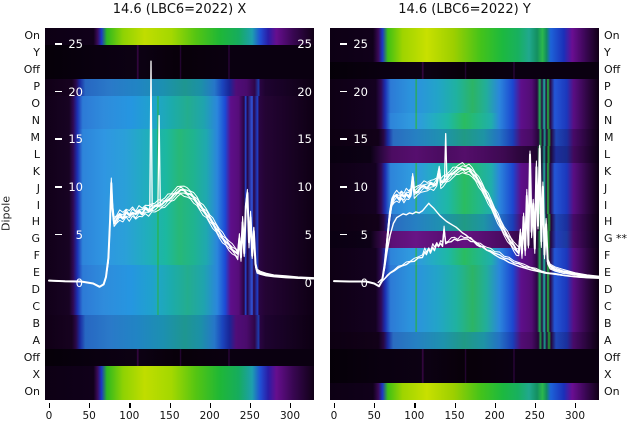  What do you see at coordinates (69, 235) in the screenshot?
I see `inner-ytick-left-5: 5` at bounding box center [69, 235].